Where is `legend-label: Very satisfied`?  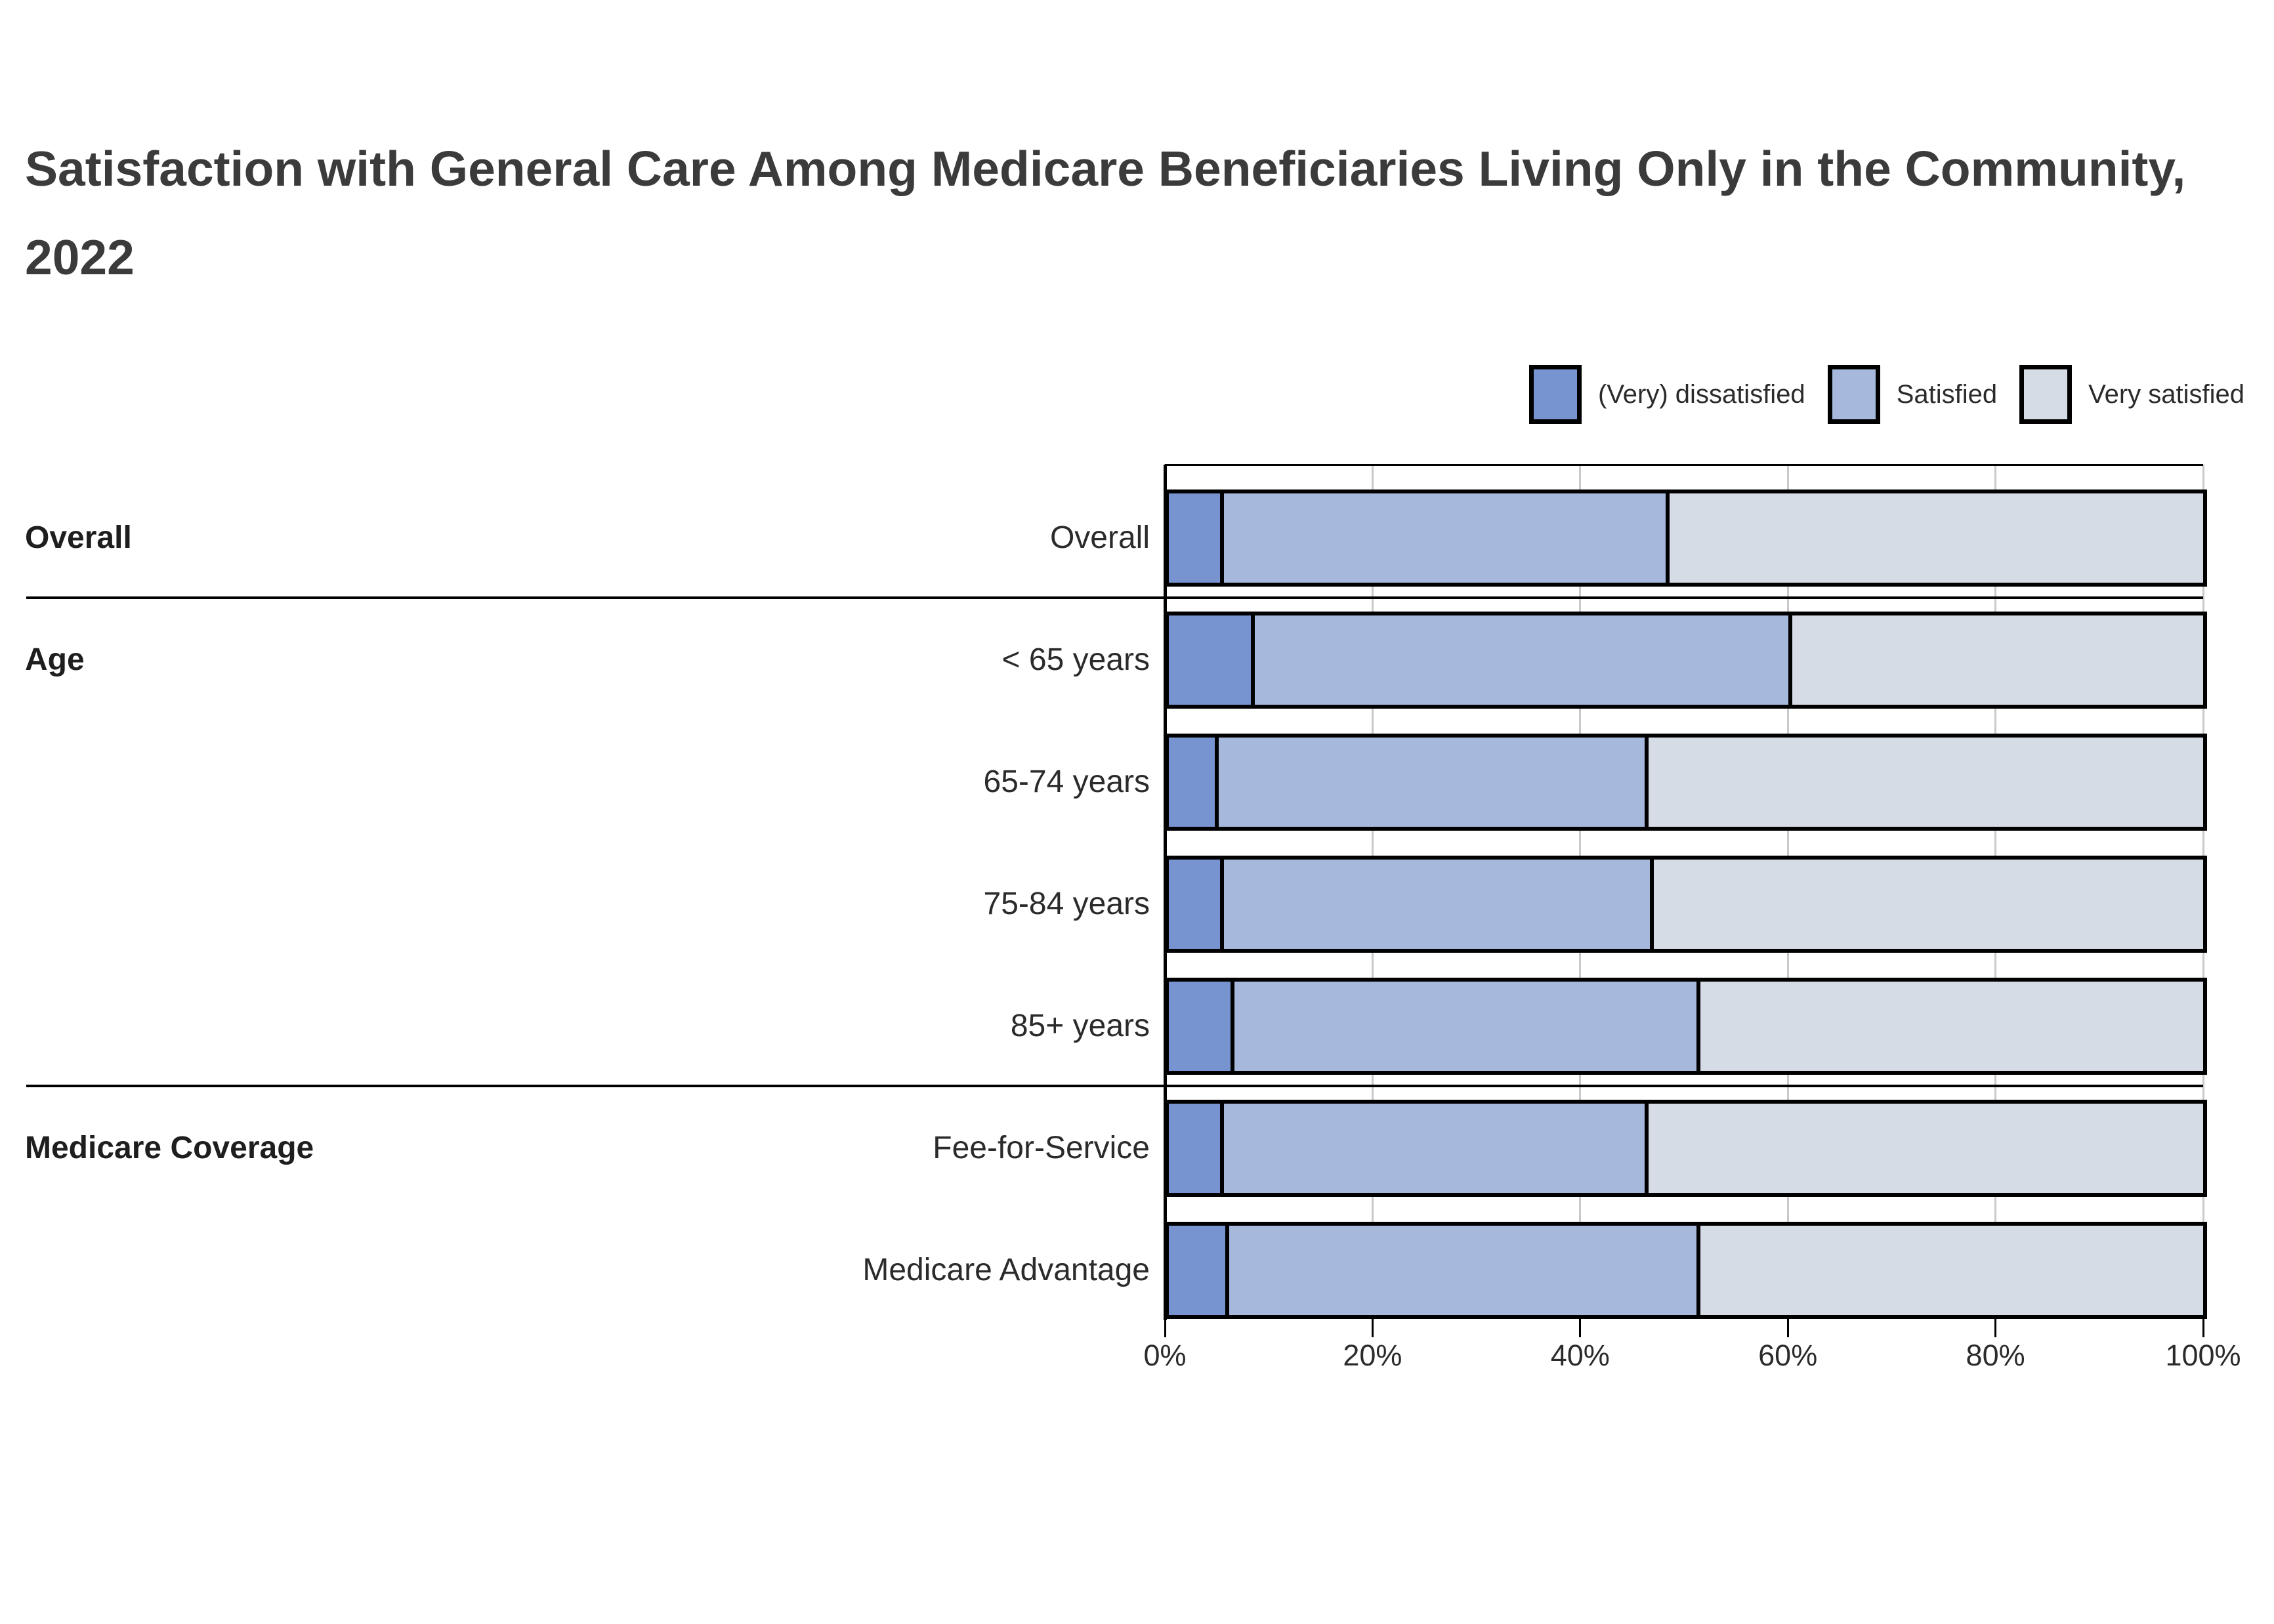
legend-label: Very satisfied is located at coordinates (2166, 394).